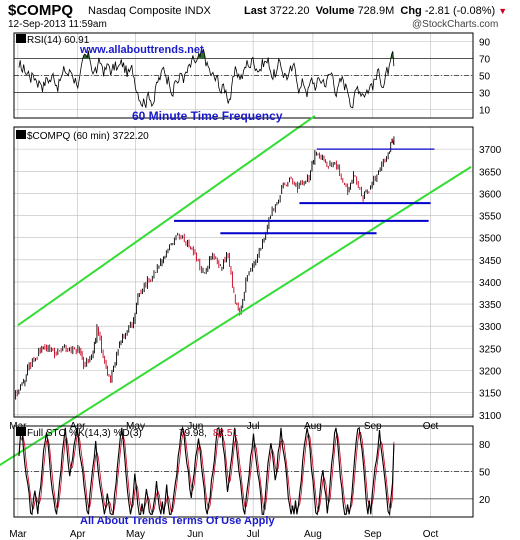  Describe the element at coordinates (490, 217) in the screenshot. I see `price-tick-label: 3550` at that location.